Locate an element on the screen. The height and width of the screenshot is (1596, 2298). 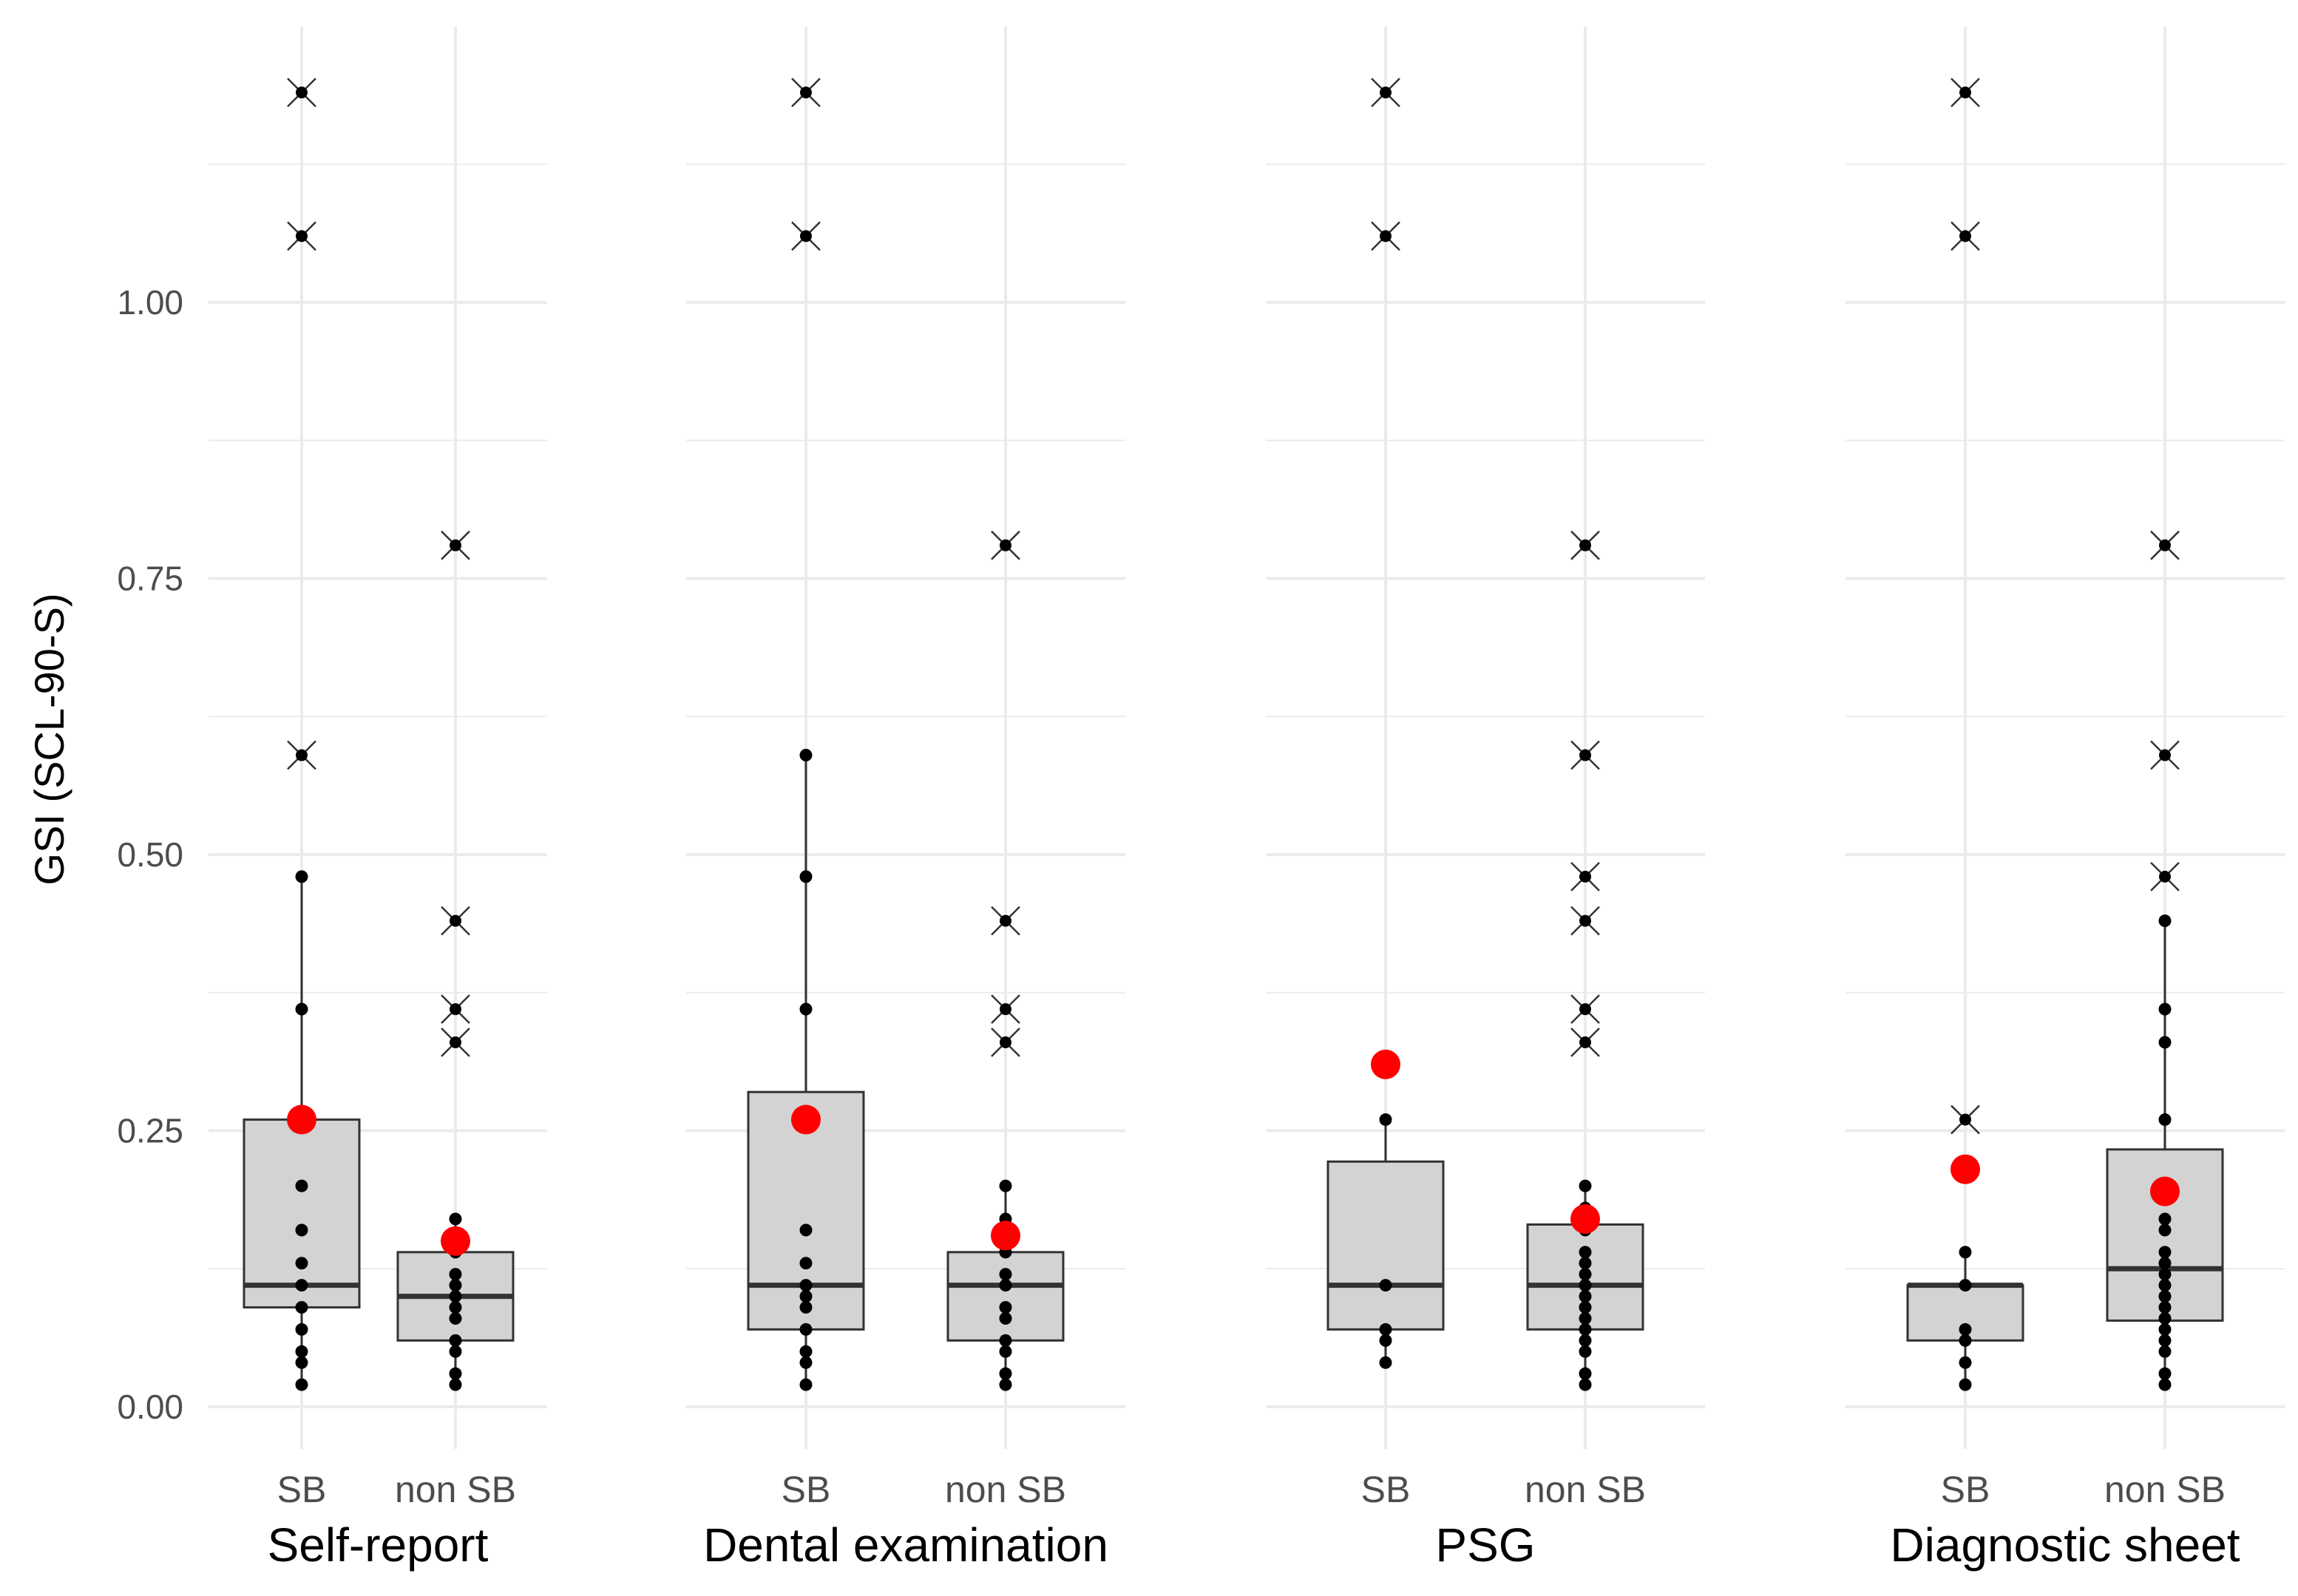
y-axis-label: GSI (SCL-90-S) is located at coordinates (49, 739).